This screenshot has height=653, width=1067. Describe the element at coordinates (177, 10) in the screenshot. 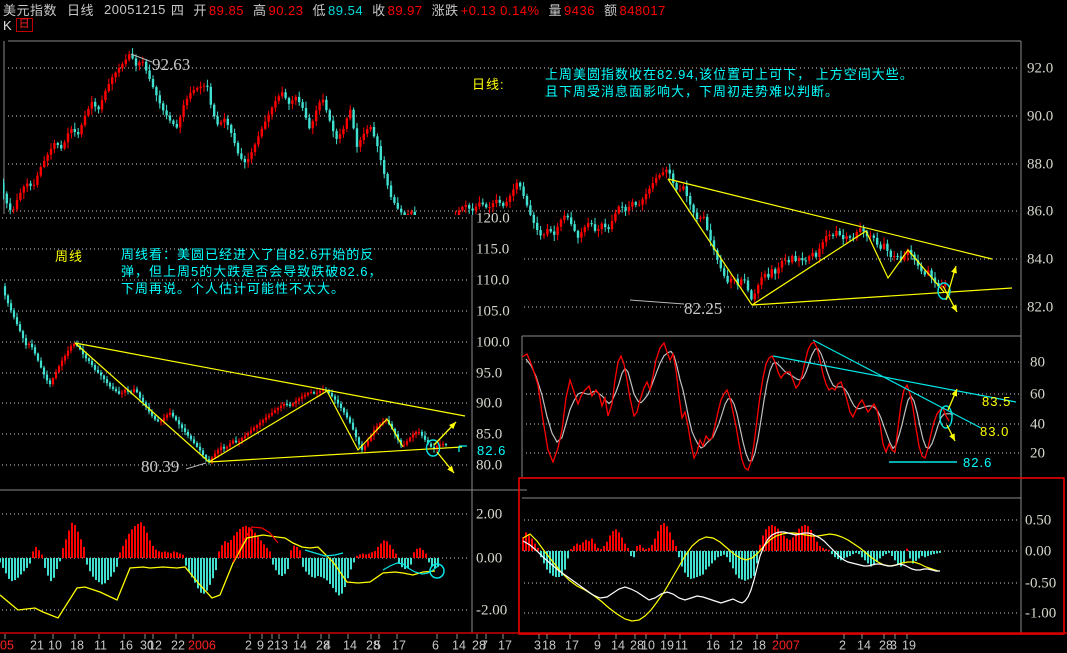

I see `quote-weekday: 四` at that location.